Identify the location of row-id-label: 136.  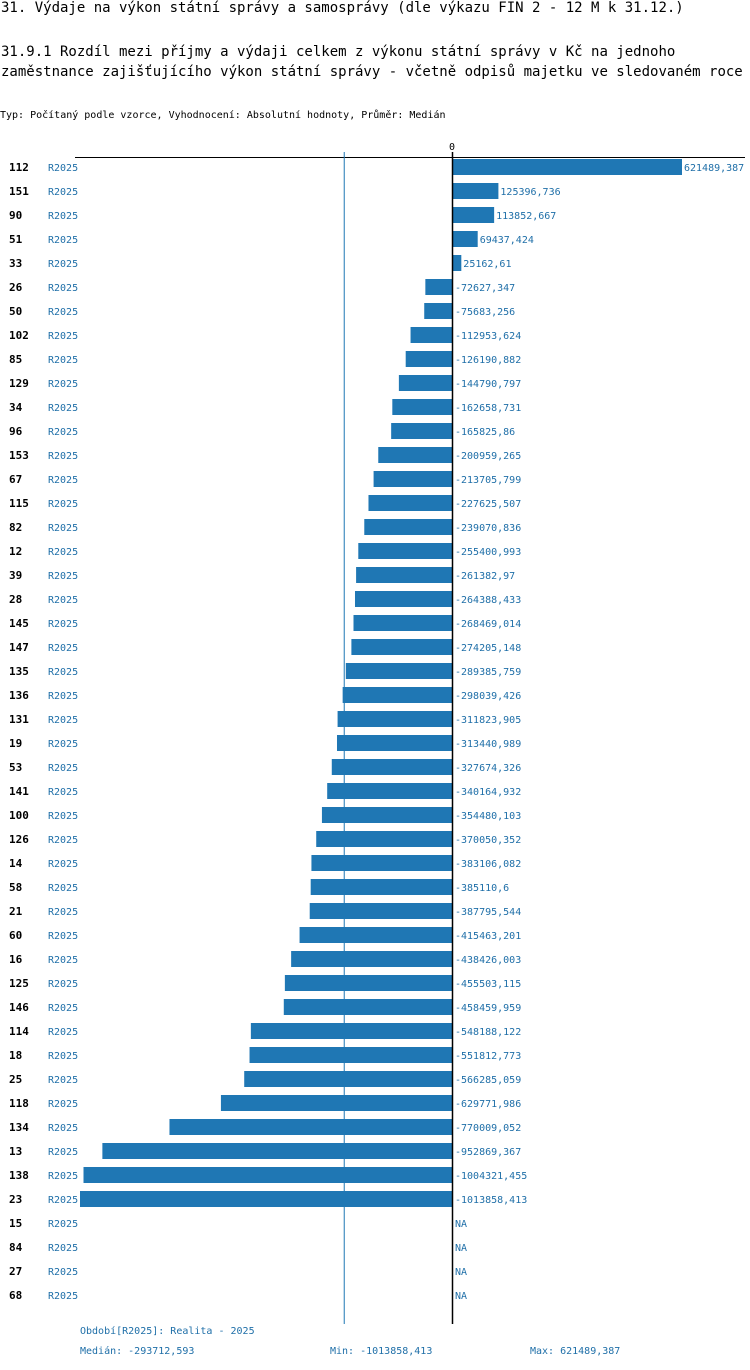
(19, 695).